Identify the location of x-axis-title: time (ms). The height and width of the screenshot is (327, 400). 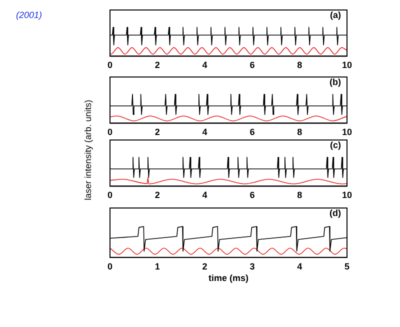
(228, 278).